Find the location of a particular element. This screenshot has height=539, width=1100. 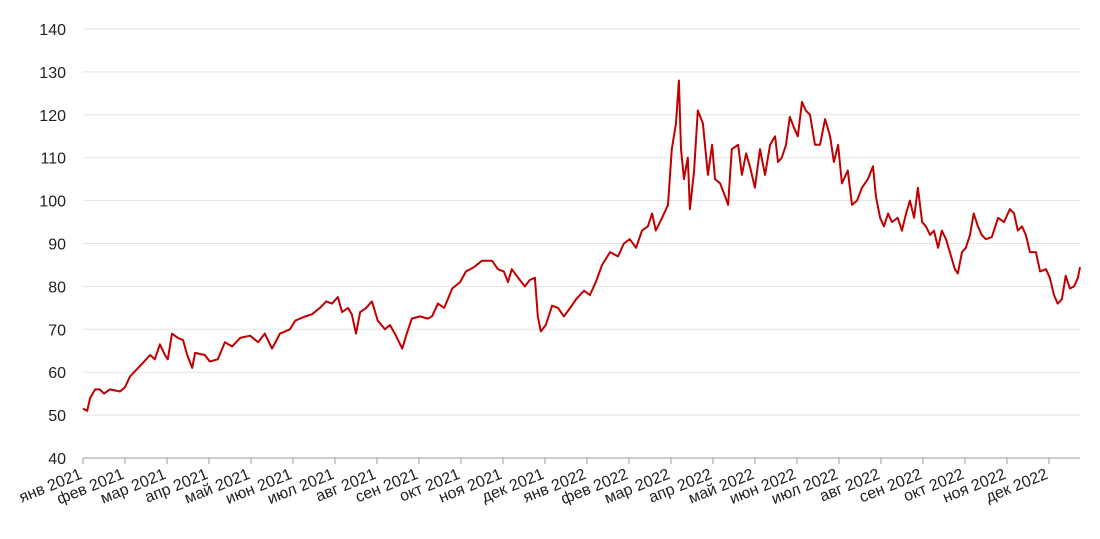

y-tick-label: 50 is located at coordinates (57, 416).